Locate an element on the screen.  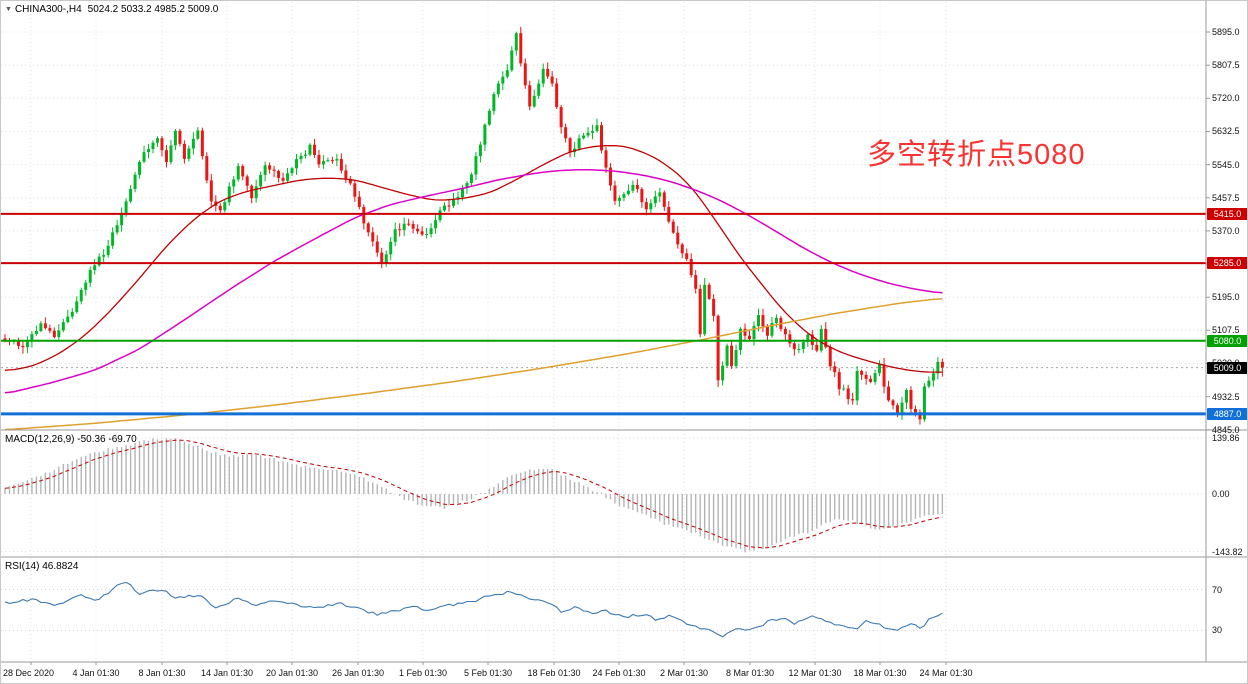
rsi-indicator-label: RSI(14) 46.8824 is located at coordinates (42, 566).